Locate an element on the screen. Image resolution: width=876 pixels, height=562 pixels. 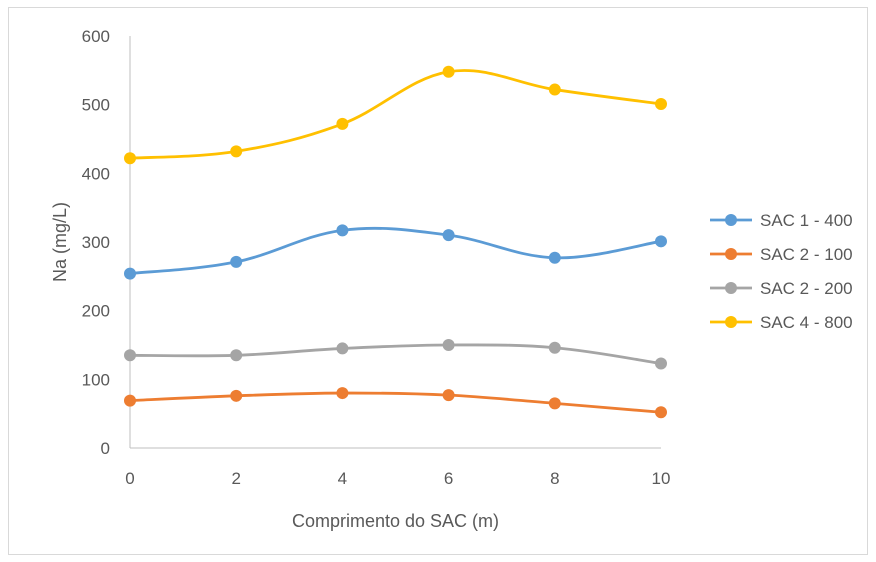
legend-item: SAC 4 - 800 is located at coordinates (781, 322).